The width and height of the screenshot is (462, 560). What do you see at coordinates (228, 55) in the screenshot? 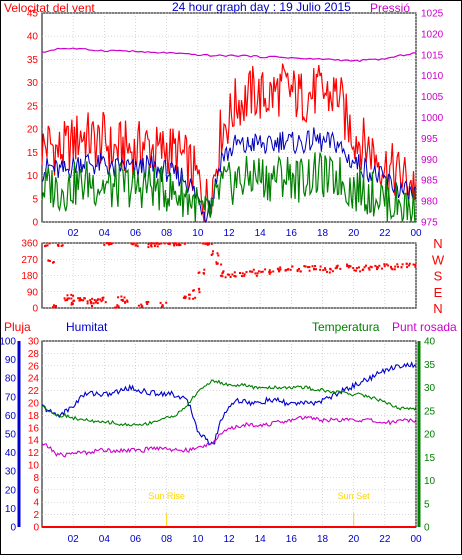
I see `pressure-series` at bounding box center [228, 55].